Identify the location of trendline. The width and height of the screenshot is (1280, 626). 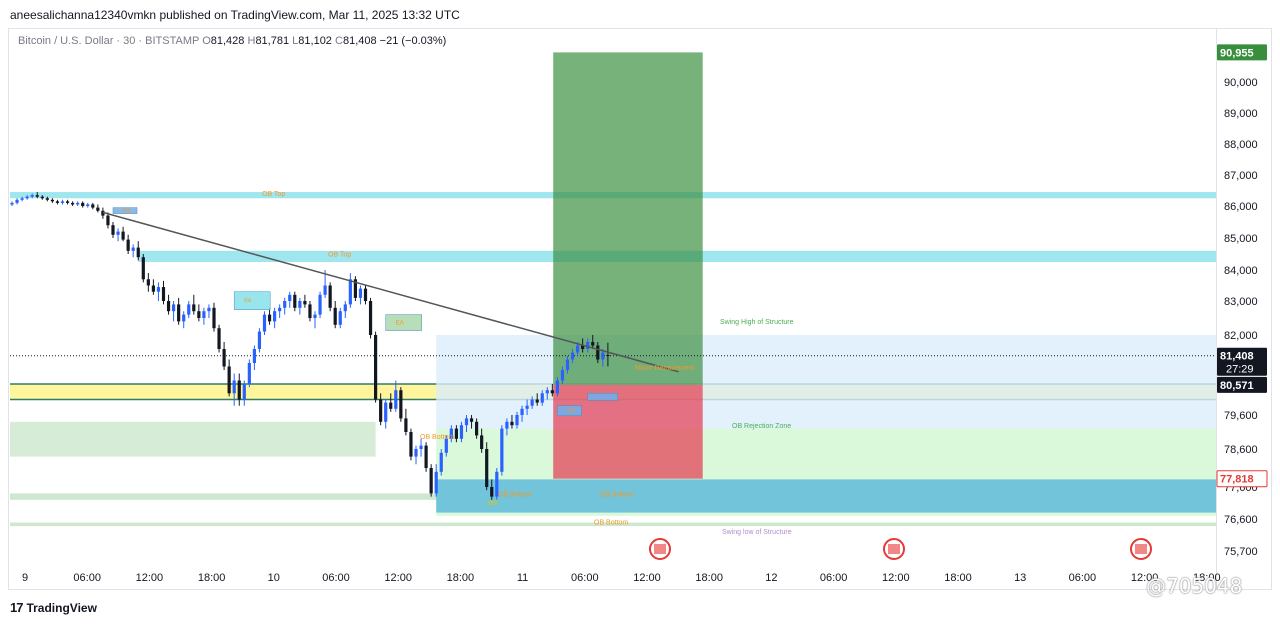
(390, 292).